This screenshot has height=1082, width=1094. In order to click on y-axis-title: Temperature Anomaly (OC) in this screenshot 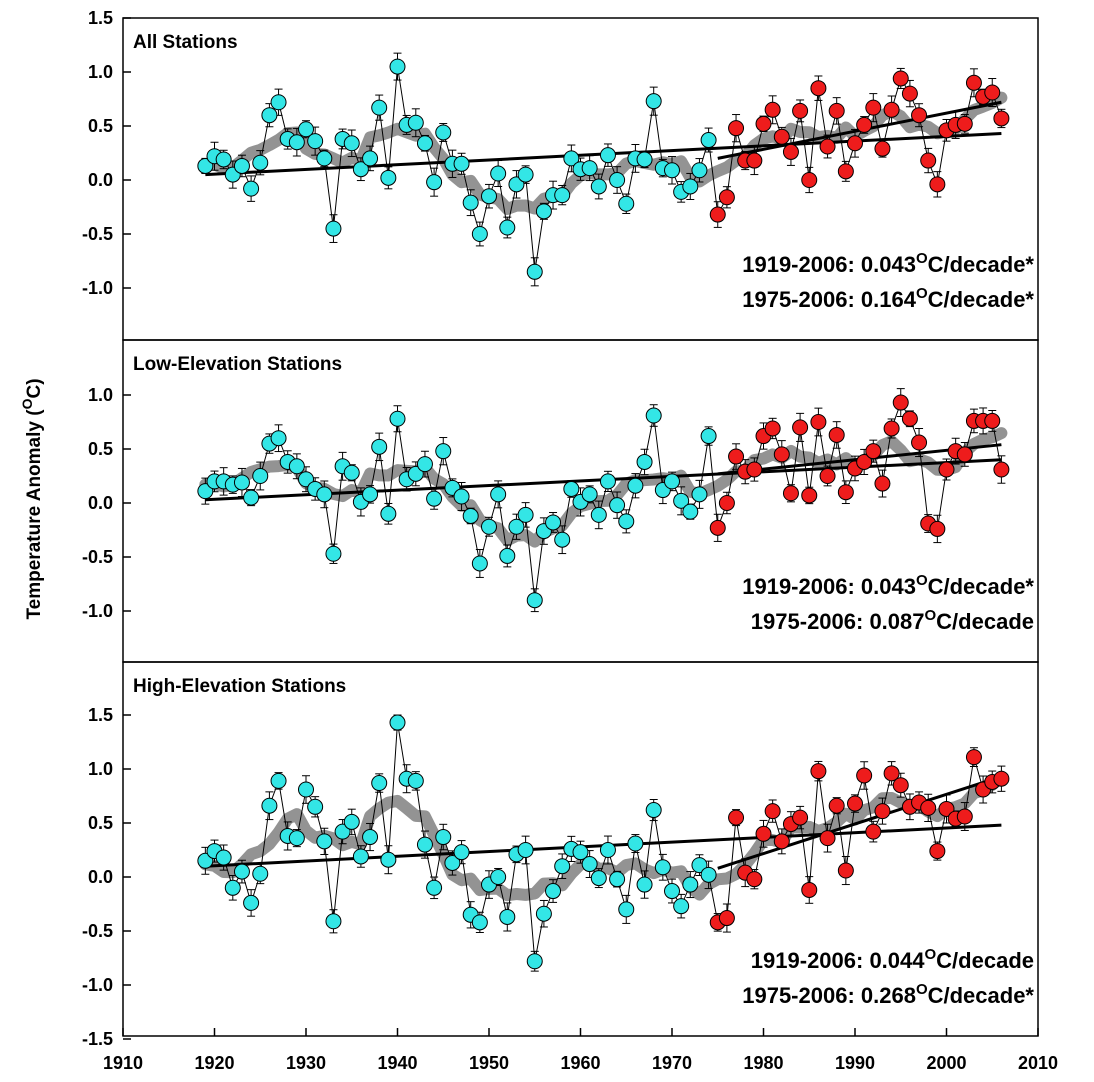, I will do `click(32, 498)`.